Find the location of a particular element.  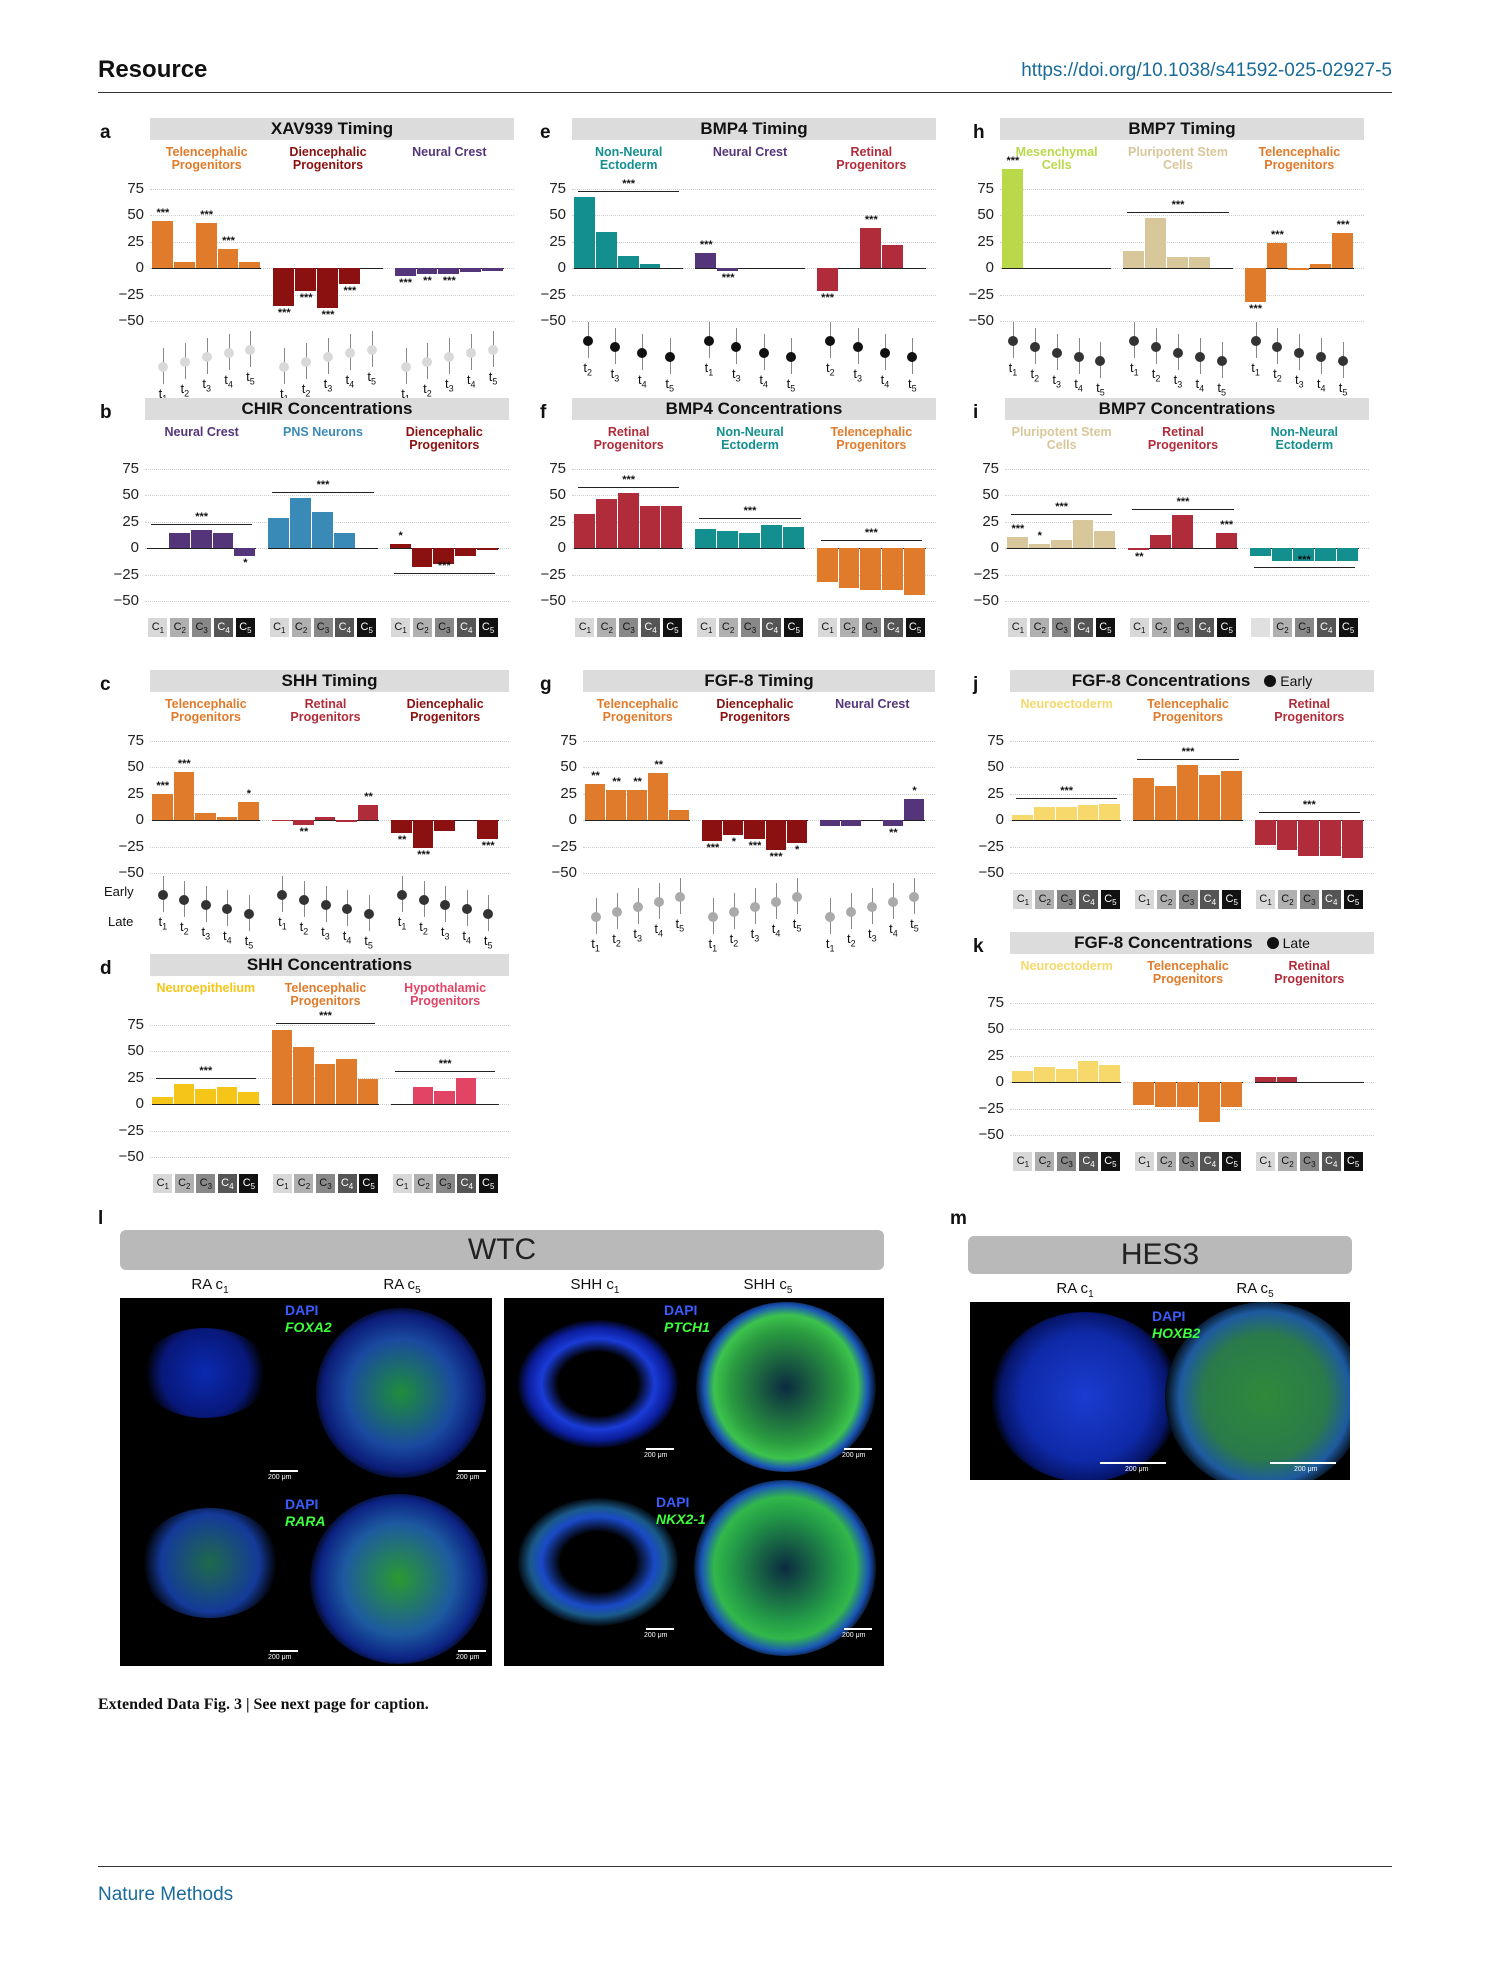

facet-label-line: Neural Crest is located at coordinates (872, 704).